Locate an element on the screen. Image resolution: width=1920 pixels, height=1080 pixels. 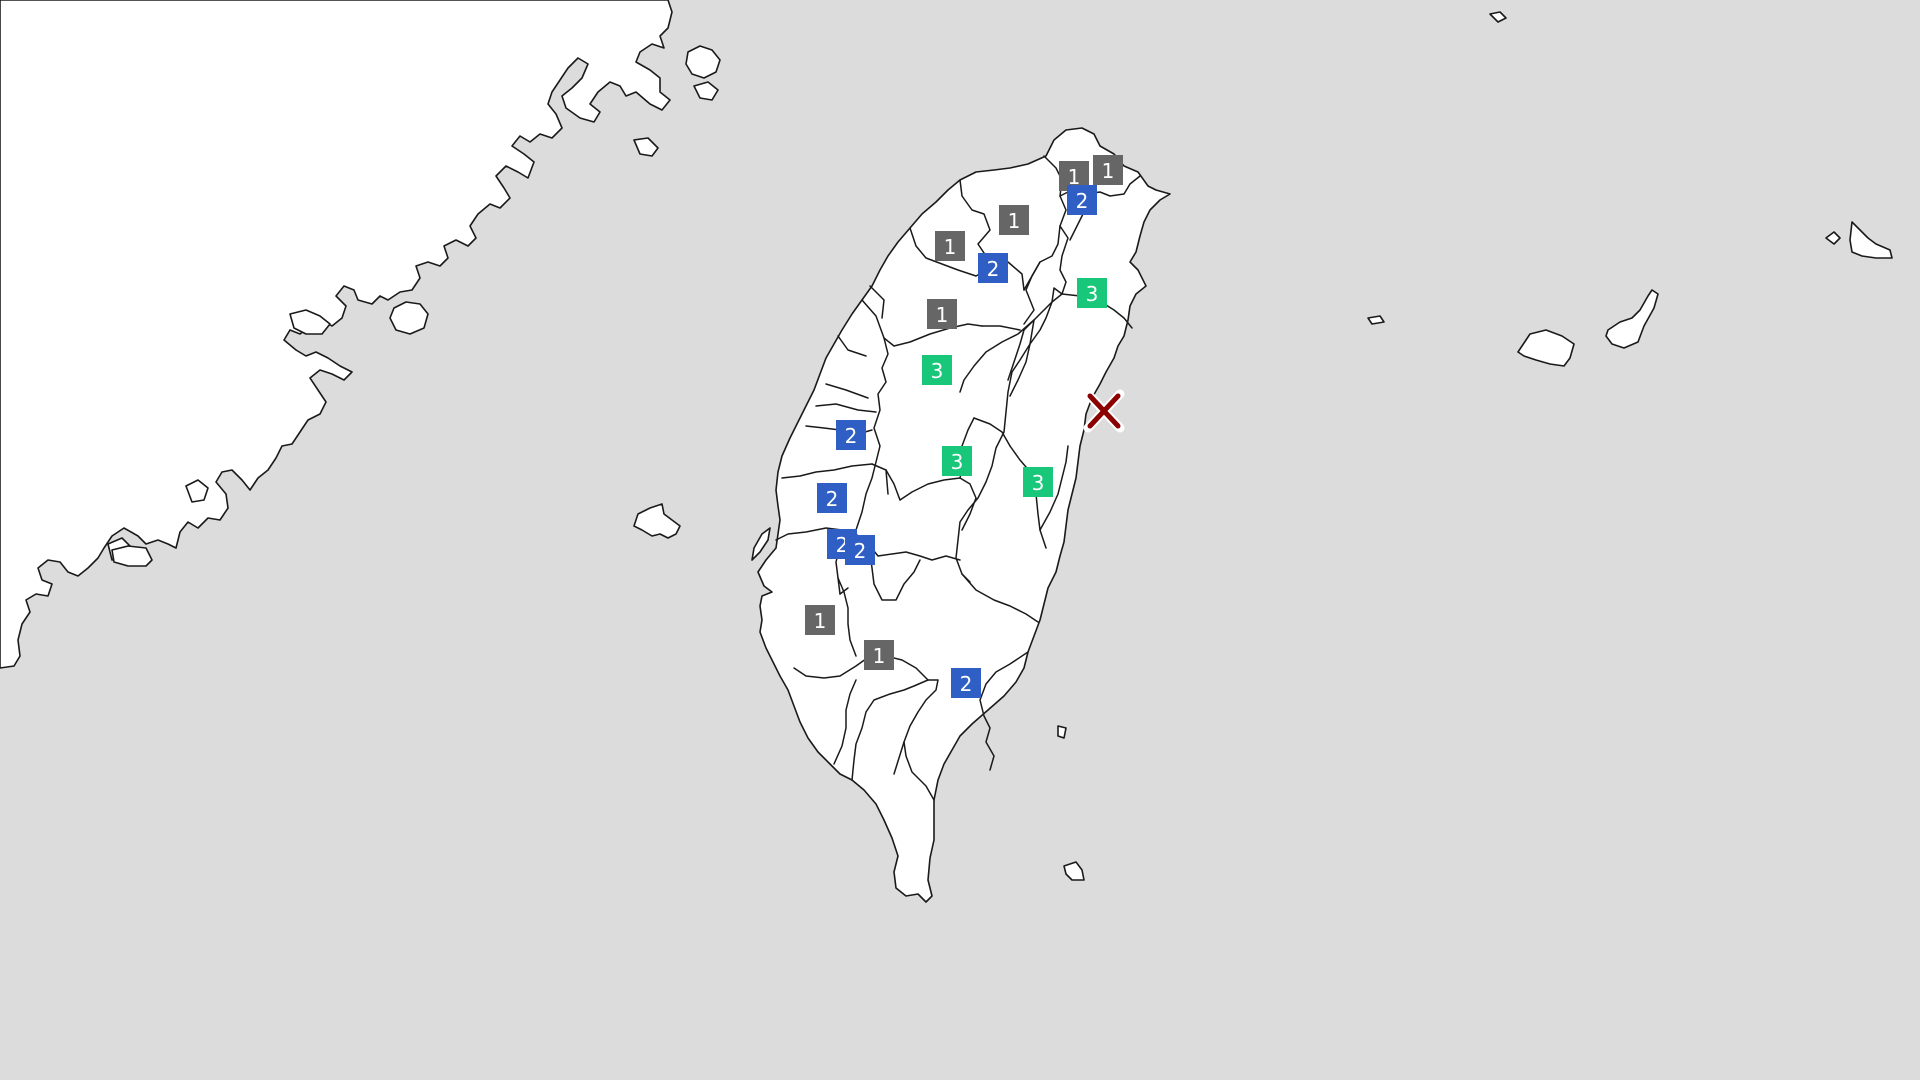
penghu-islands is located at coordinates (657, 521).